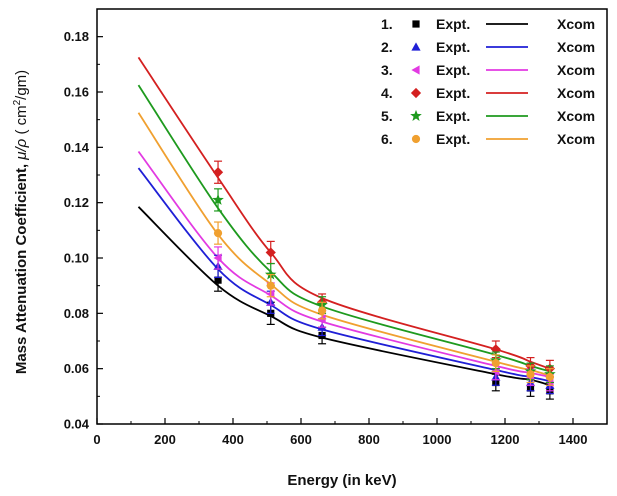 Image resolution: width=617 pixels, height=496 pixels. I want to click on legend-entry-6: 6. Expt. Xcom, so click(488, 139).